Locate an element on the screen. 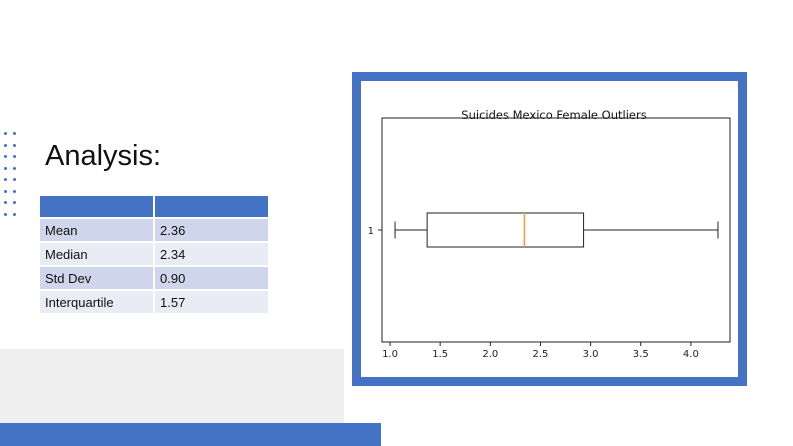 Image resolution: width=793 pixels, height=446 pixels. table-row-interquartile: Interquartile 1.57 is located at coordinates (154, 302).